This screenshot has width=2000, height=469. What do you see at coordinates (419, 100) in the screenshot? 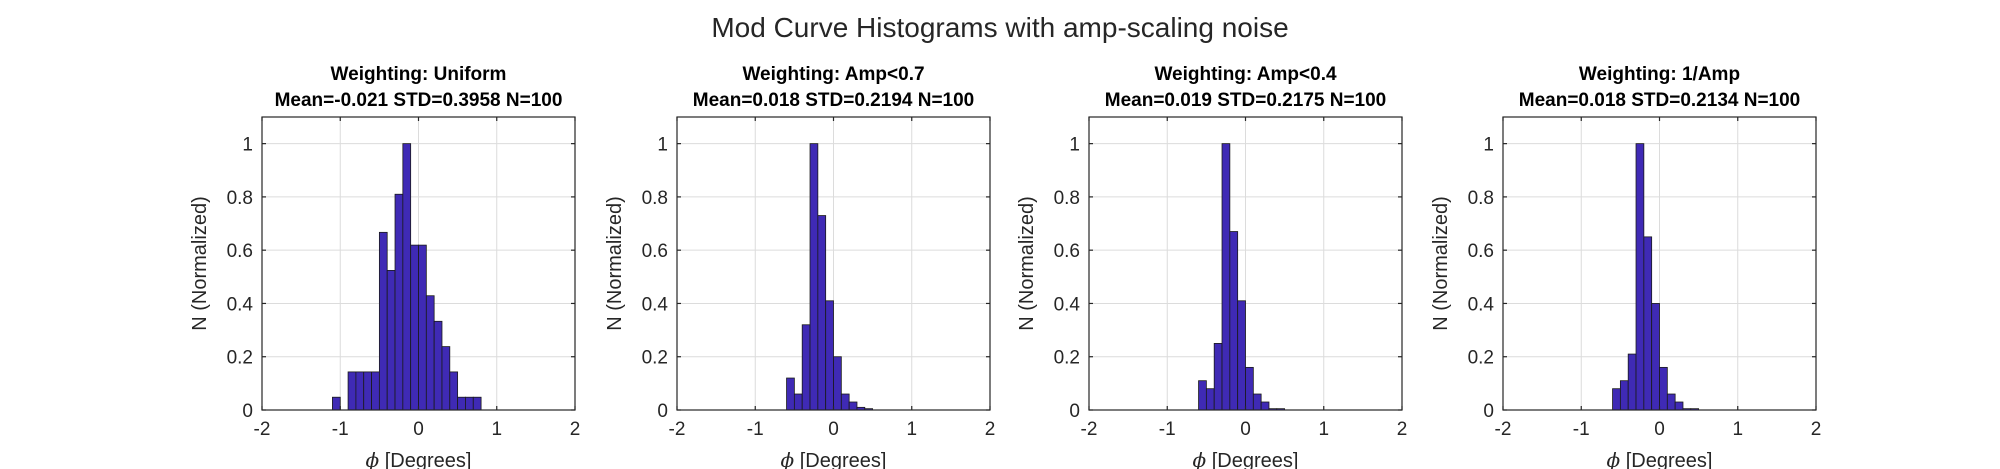
I see `axes-subtitle: Mean=-0.021 STD=0.3958 N=100` at bounding box center [419, 100].